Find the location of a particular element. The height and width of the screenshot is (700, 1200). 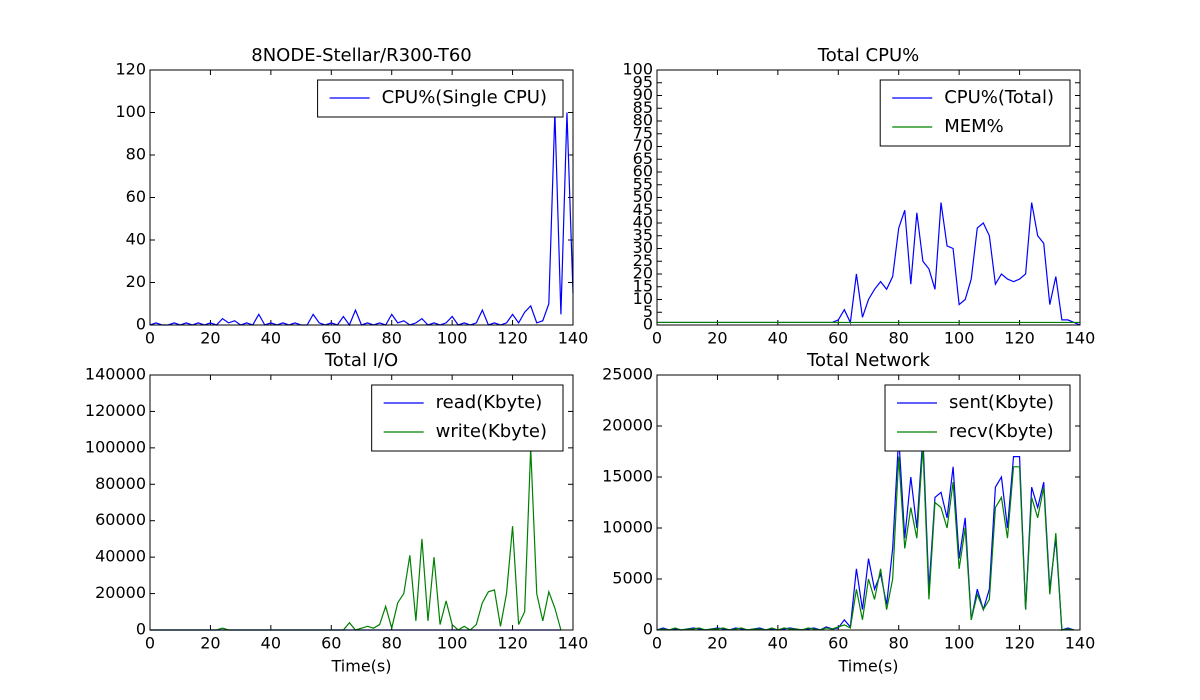

legend: read(Kbyte) write(Kbyte) is located at coordinates (467, 418).